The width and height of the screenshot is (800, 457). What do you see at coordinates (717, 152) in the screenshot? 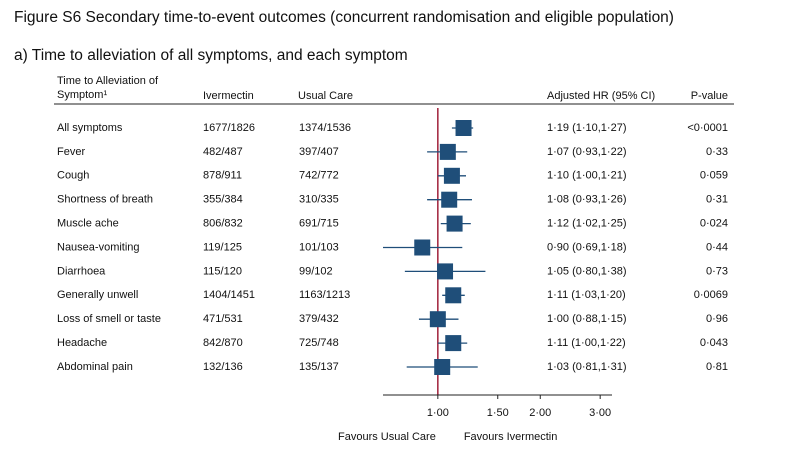
I see `p-value: 0·33` at bounding box center [717, 152].